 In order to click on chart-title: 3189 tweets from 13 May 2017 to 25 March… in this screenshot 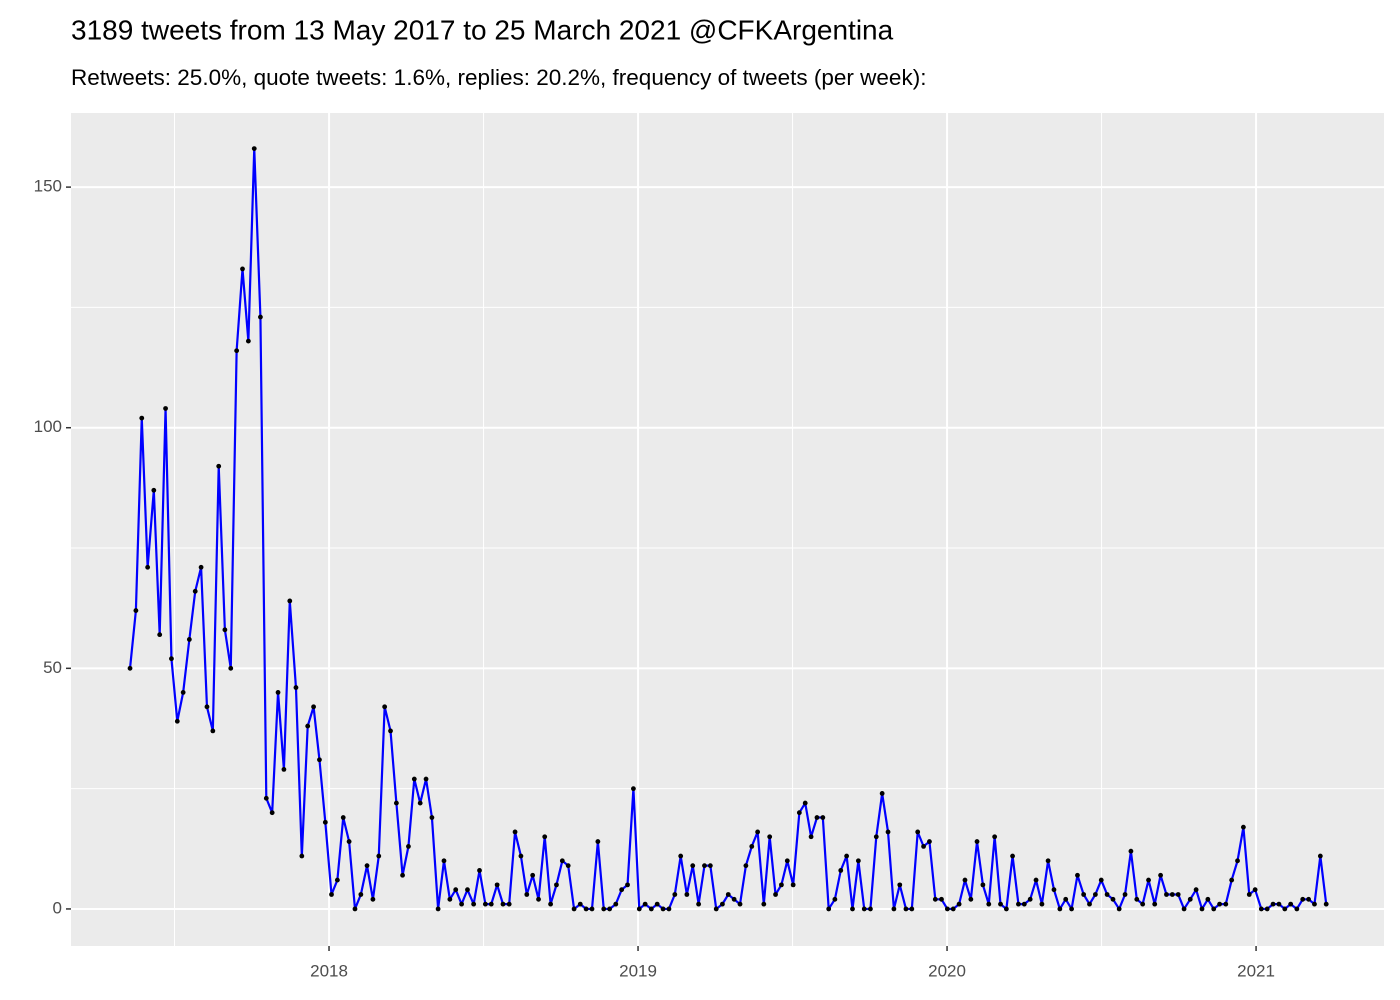, I will do `click(482, 29)`.